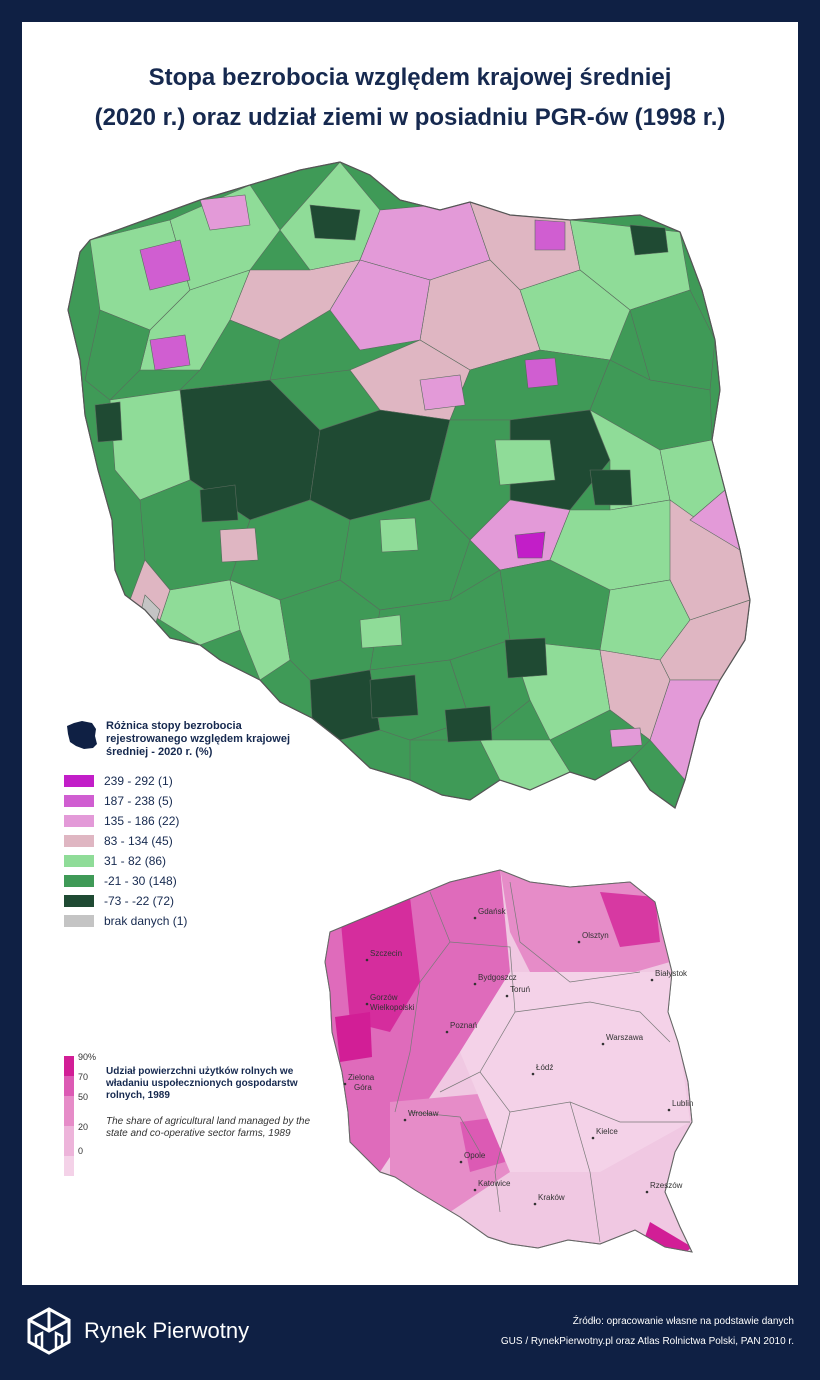 Image resolution: width=820 pixels, height=1380 pixels. Describe the element at coordinates (138, 841) in the screenshot. I see `legend-label: 83 - 134 (45)` at that location.